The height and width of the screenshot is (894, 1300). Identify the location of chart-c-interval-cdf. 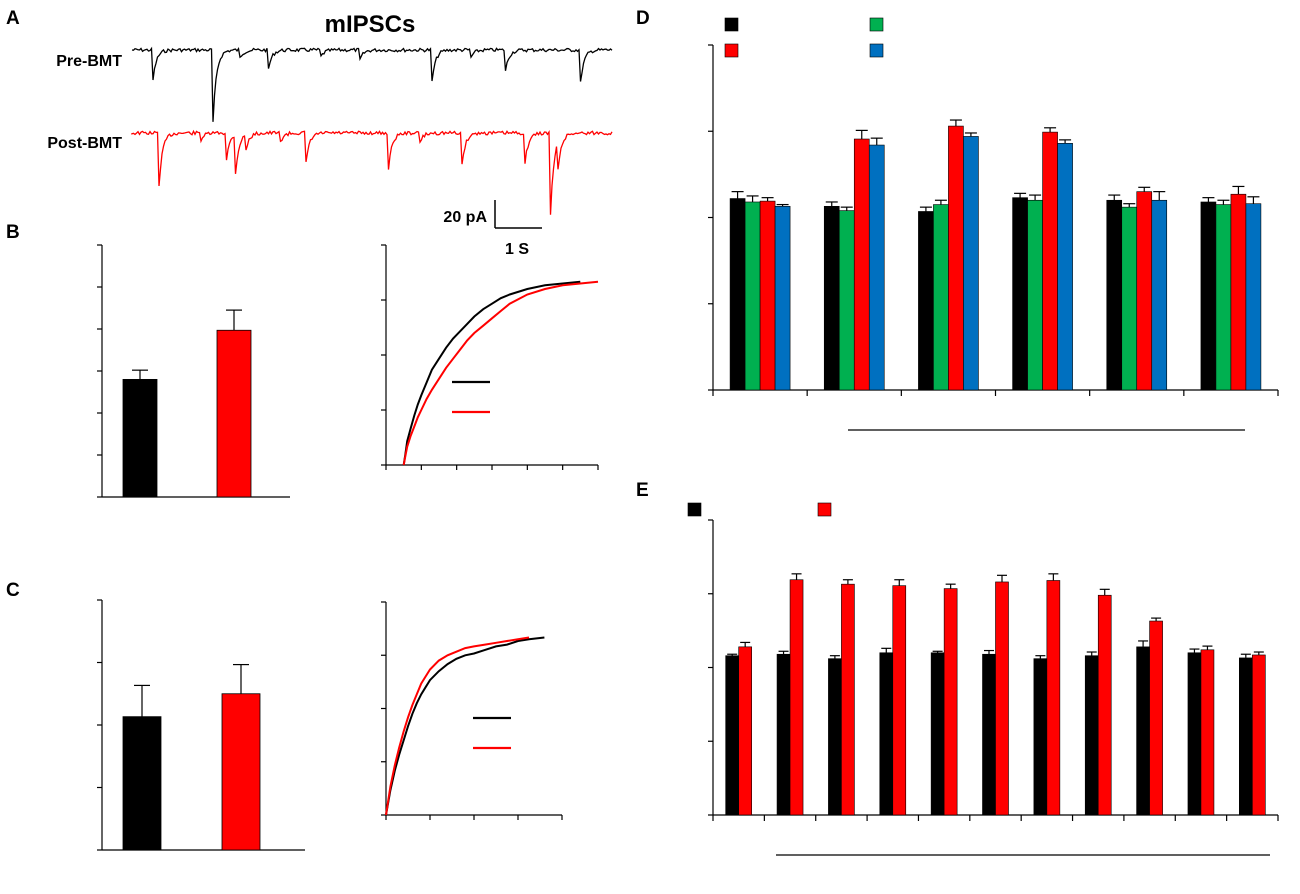
(472, 710).